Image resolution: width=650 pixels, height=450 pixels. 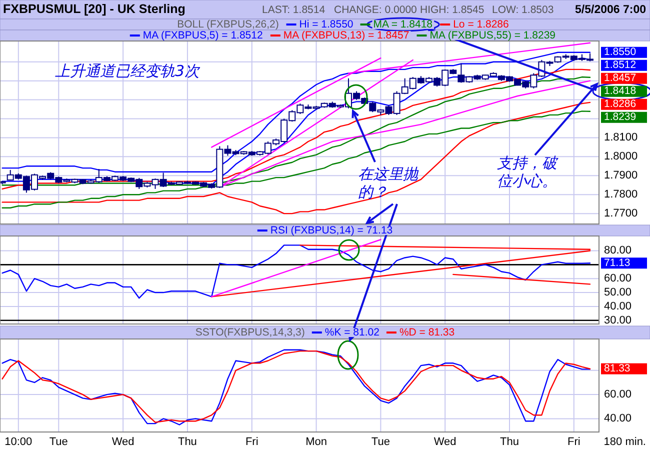 I want to click on y-tick-label: 1.7900, so click(x=621, y=176).